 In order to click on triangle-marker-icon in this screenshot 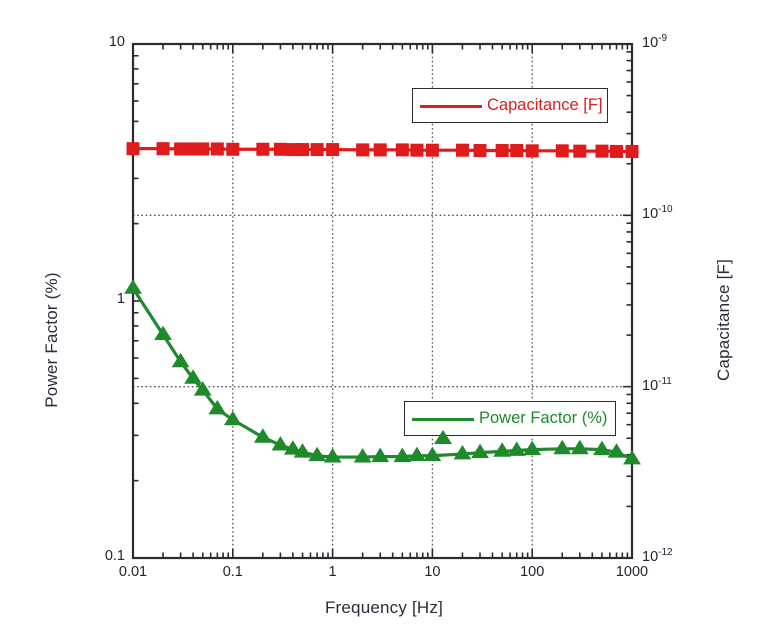, I will do `click(443, 428)`.